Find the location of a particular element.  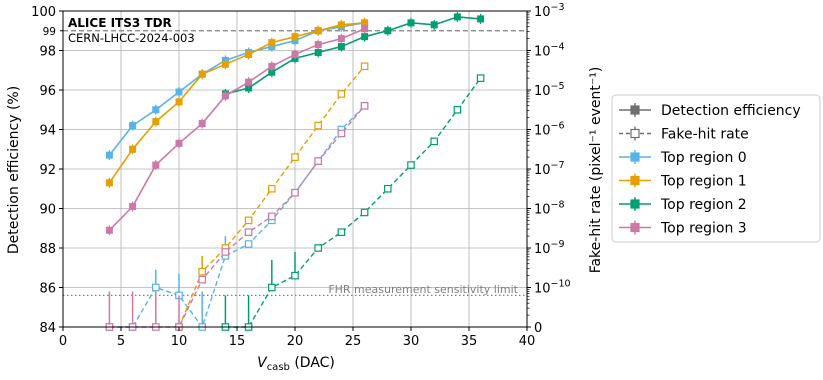

y-left-tick-label: 86 is located at coordinates (47, 289).